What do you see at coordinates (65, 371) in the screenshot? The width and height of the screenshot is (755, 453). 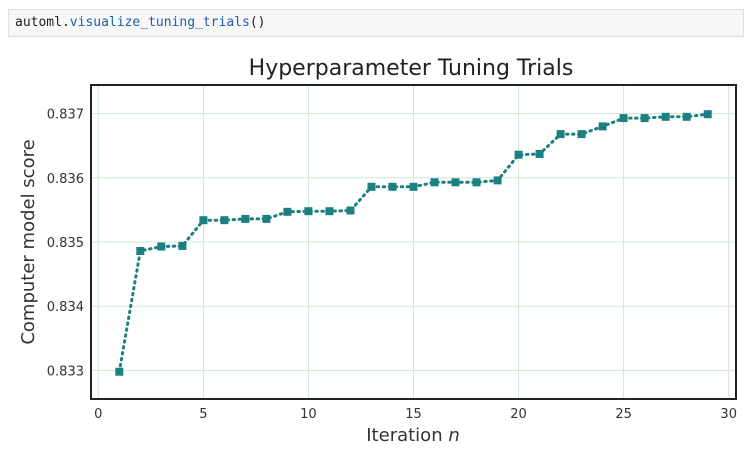 I see `y-tick-label: 0.833` at bounding box center [65, 371].